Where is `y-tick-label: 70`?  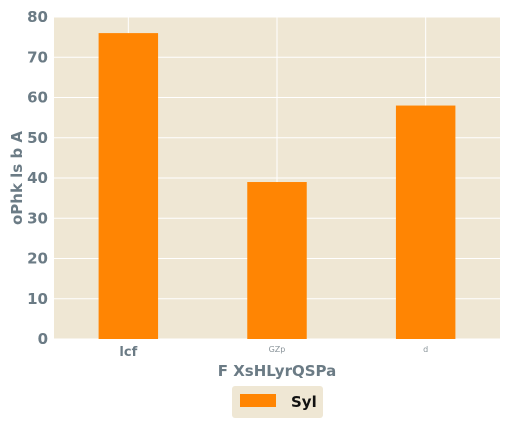
y-tick-label: 70 is located at coordinates (37, 57).